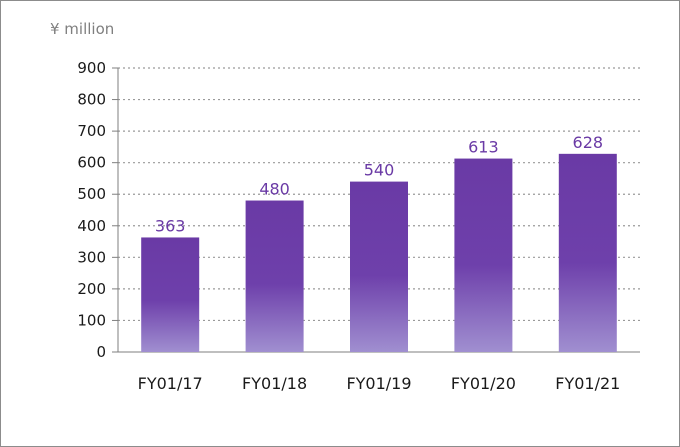 The height and width of the screenshot is (447, 680). Describe the element at coordinates (170, 225) in the screenshot. I see `data-label: 363` at that location.